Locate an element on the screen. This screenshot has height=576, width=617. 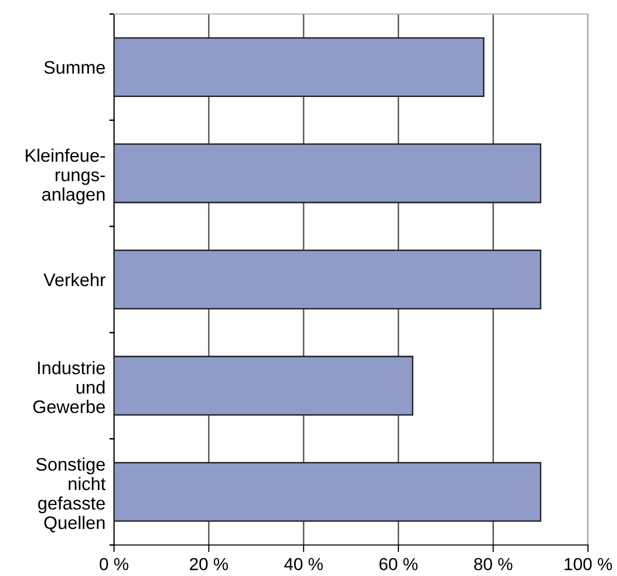
y-tick-label: Kleinfeue- rungs- anlagen is located at coordinates (65, 176).